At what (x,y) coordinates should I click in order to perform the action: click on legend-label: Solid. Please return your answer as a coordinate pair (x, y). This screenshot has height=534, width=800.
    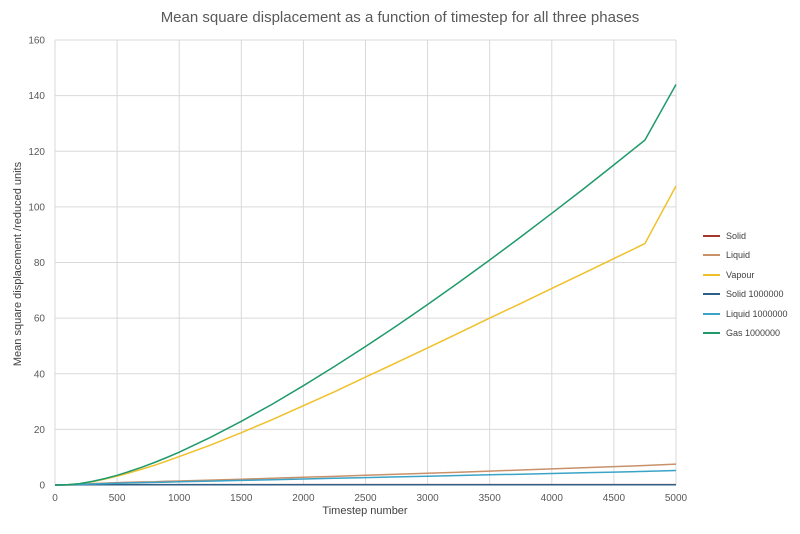
    Looking at the image, I should click on (736, 235).